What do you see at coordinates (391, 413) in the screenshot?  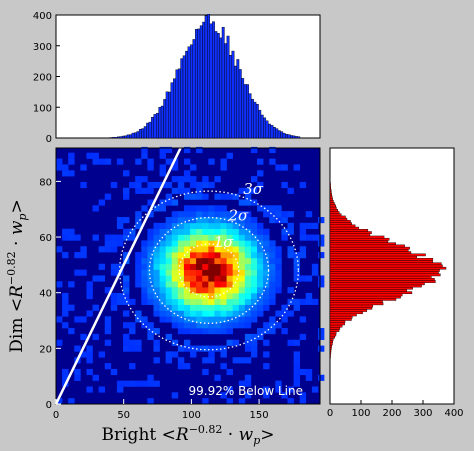 I see `right-x-tick-label: 200` at bounding box center [391, 413].